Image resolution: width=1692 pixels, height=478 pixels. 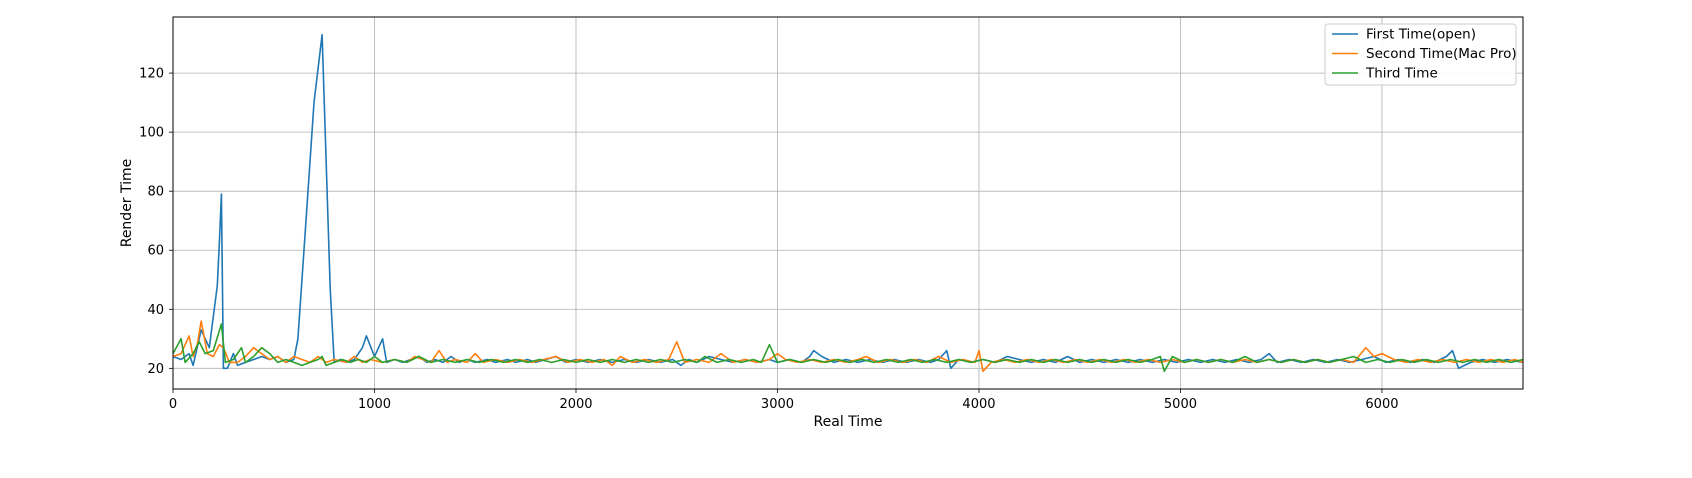 I want to click on y-tick-label: 40, so click(x=155, y=310).